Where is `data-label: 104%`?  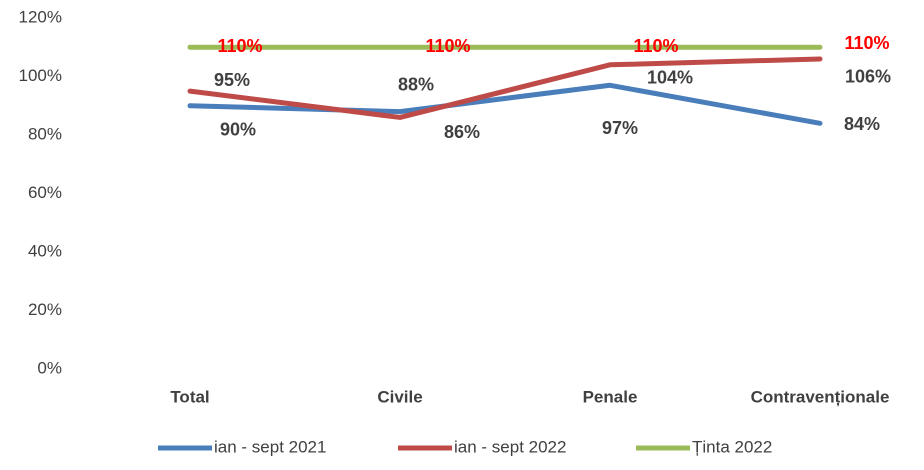 data-label: 104% is located at coordinates (670, 78).